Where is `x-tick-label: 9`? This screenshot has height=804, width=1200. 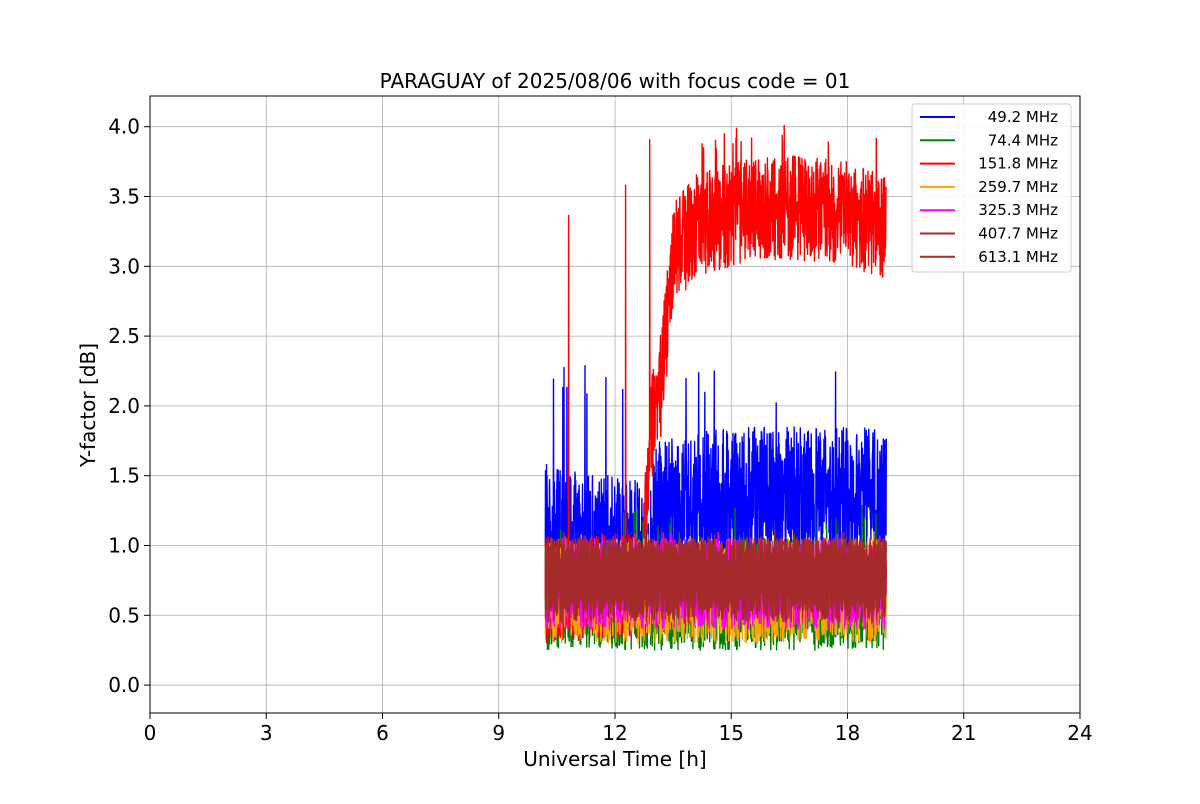
x-tick-label: 9 is located at coordinates (498, 733).